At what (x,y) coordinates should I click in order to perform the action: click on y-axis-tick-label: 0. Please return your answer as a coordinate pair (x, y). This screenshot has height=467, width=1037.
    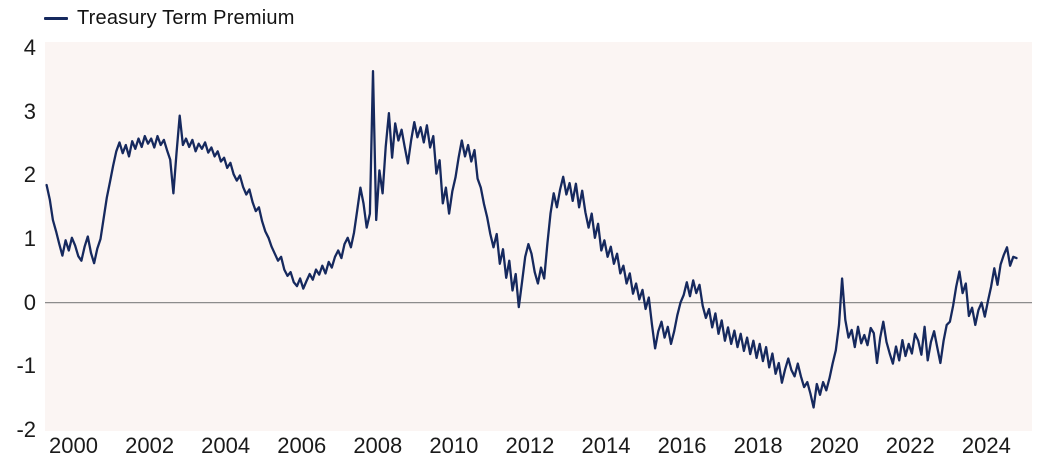
    Looking at the image, I should click on (29, 302).